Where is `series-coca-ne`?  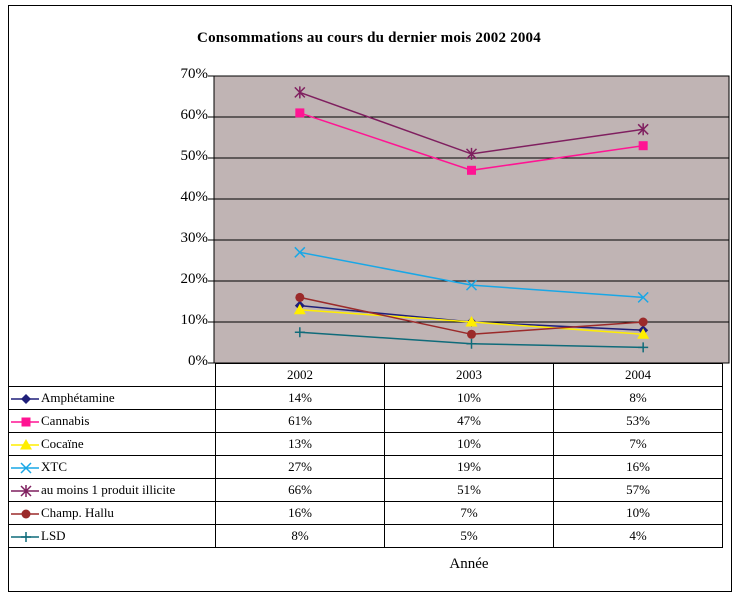
series-coca-ne is located at coordinates (471, 321).